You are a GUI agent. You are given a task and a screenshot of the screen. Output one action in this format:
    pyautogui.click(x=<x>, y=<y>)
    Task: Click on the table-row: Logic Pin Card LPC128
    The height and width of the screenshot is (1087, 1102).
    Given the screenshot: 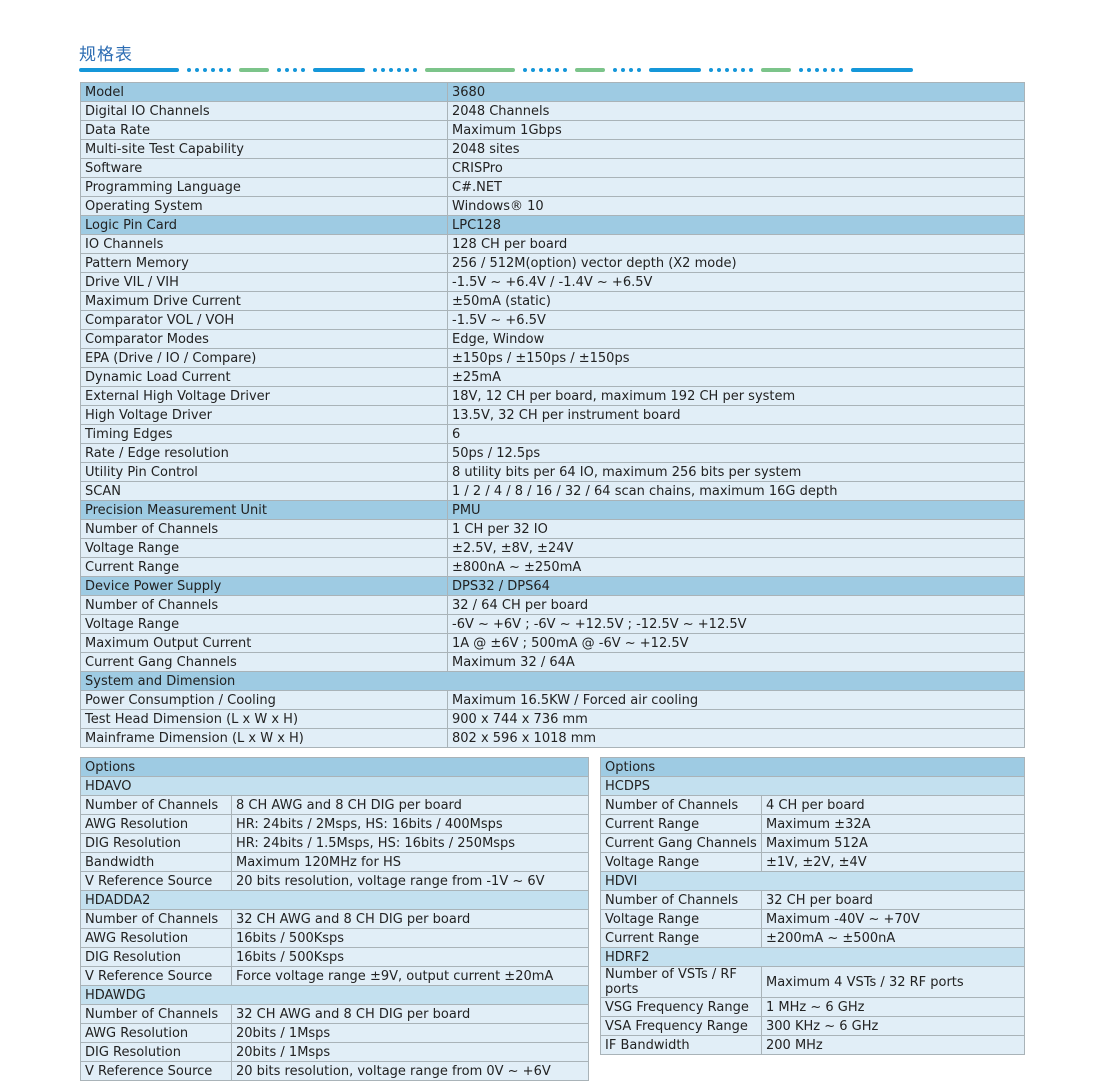 What is the action you would take?
    pyautogui.click(x=552, y=225)
    